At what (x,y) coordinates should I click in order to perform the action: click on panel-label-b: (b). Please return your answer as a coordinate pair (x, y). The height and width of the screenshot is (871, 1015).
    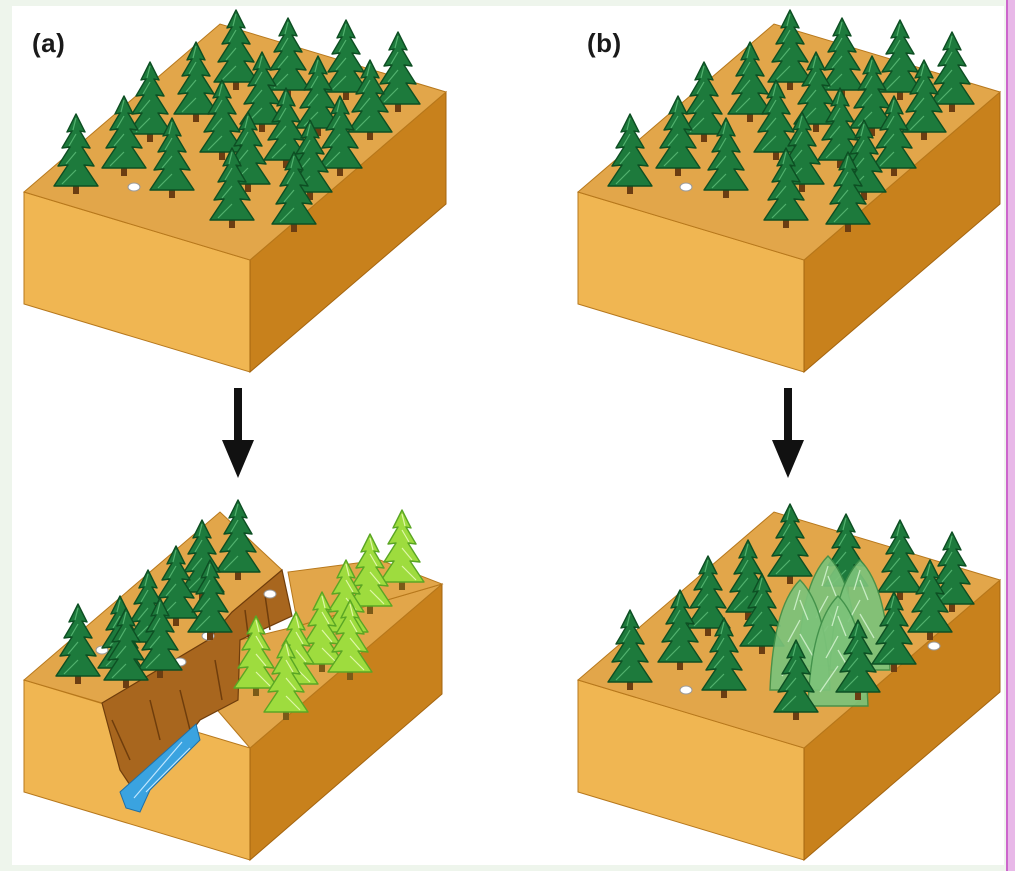
    Looking at the image, I should click on (604, 43).